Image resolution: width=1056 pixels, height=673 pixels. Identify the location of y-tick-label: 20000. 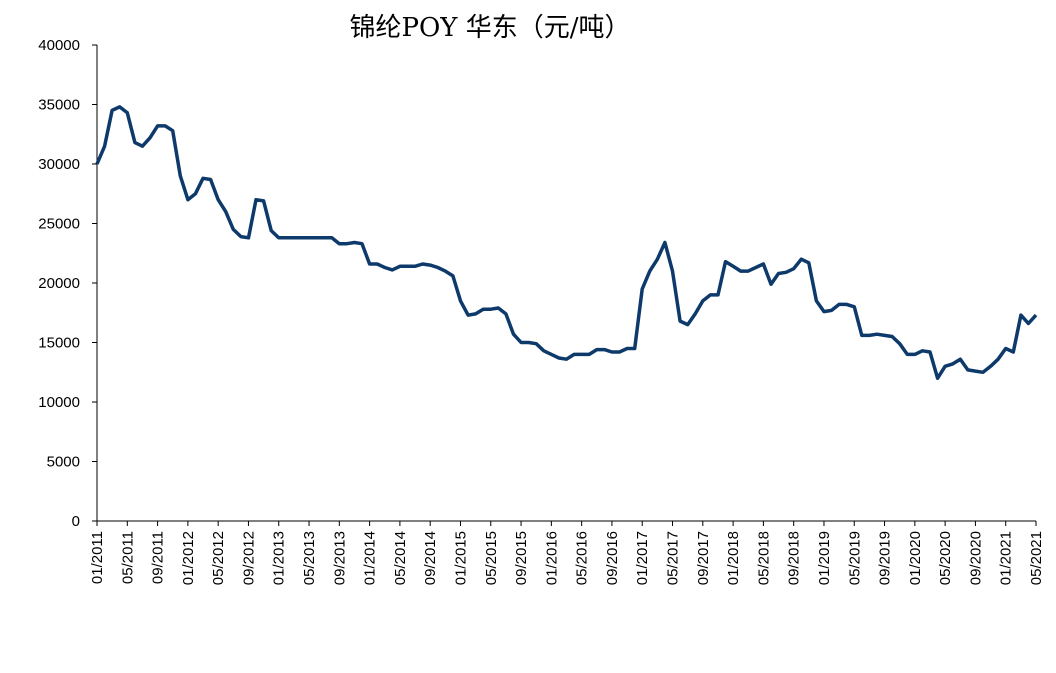
(59, 283).